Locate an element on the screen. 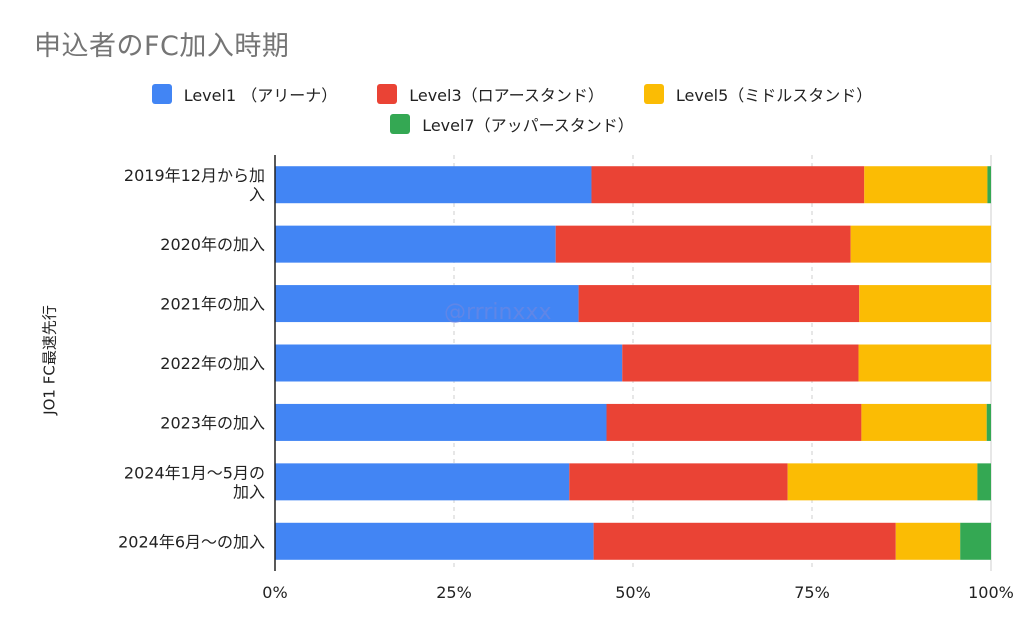 The image size is (1024, 633). legend-row: Level7（アッパースタンド） is located at coordinates (512, 124).